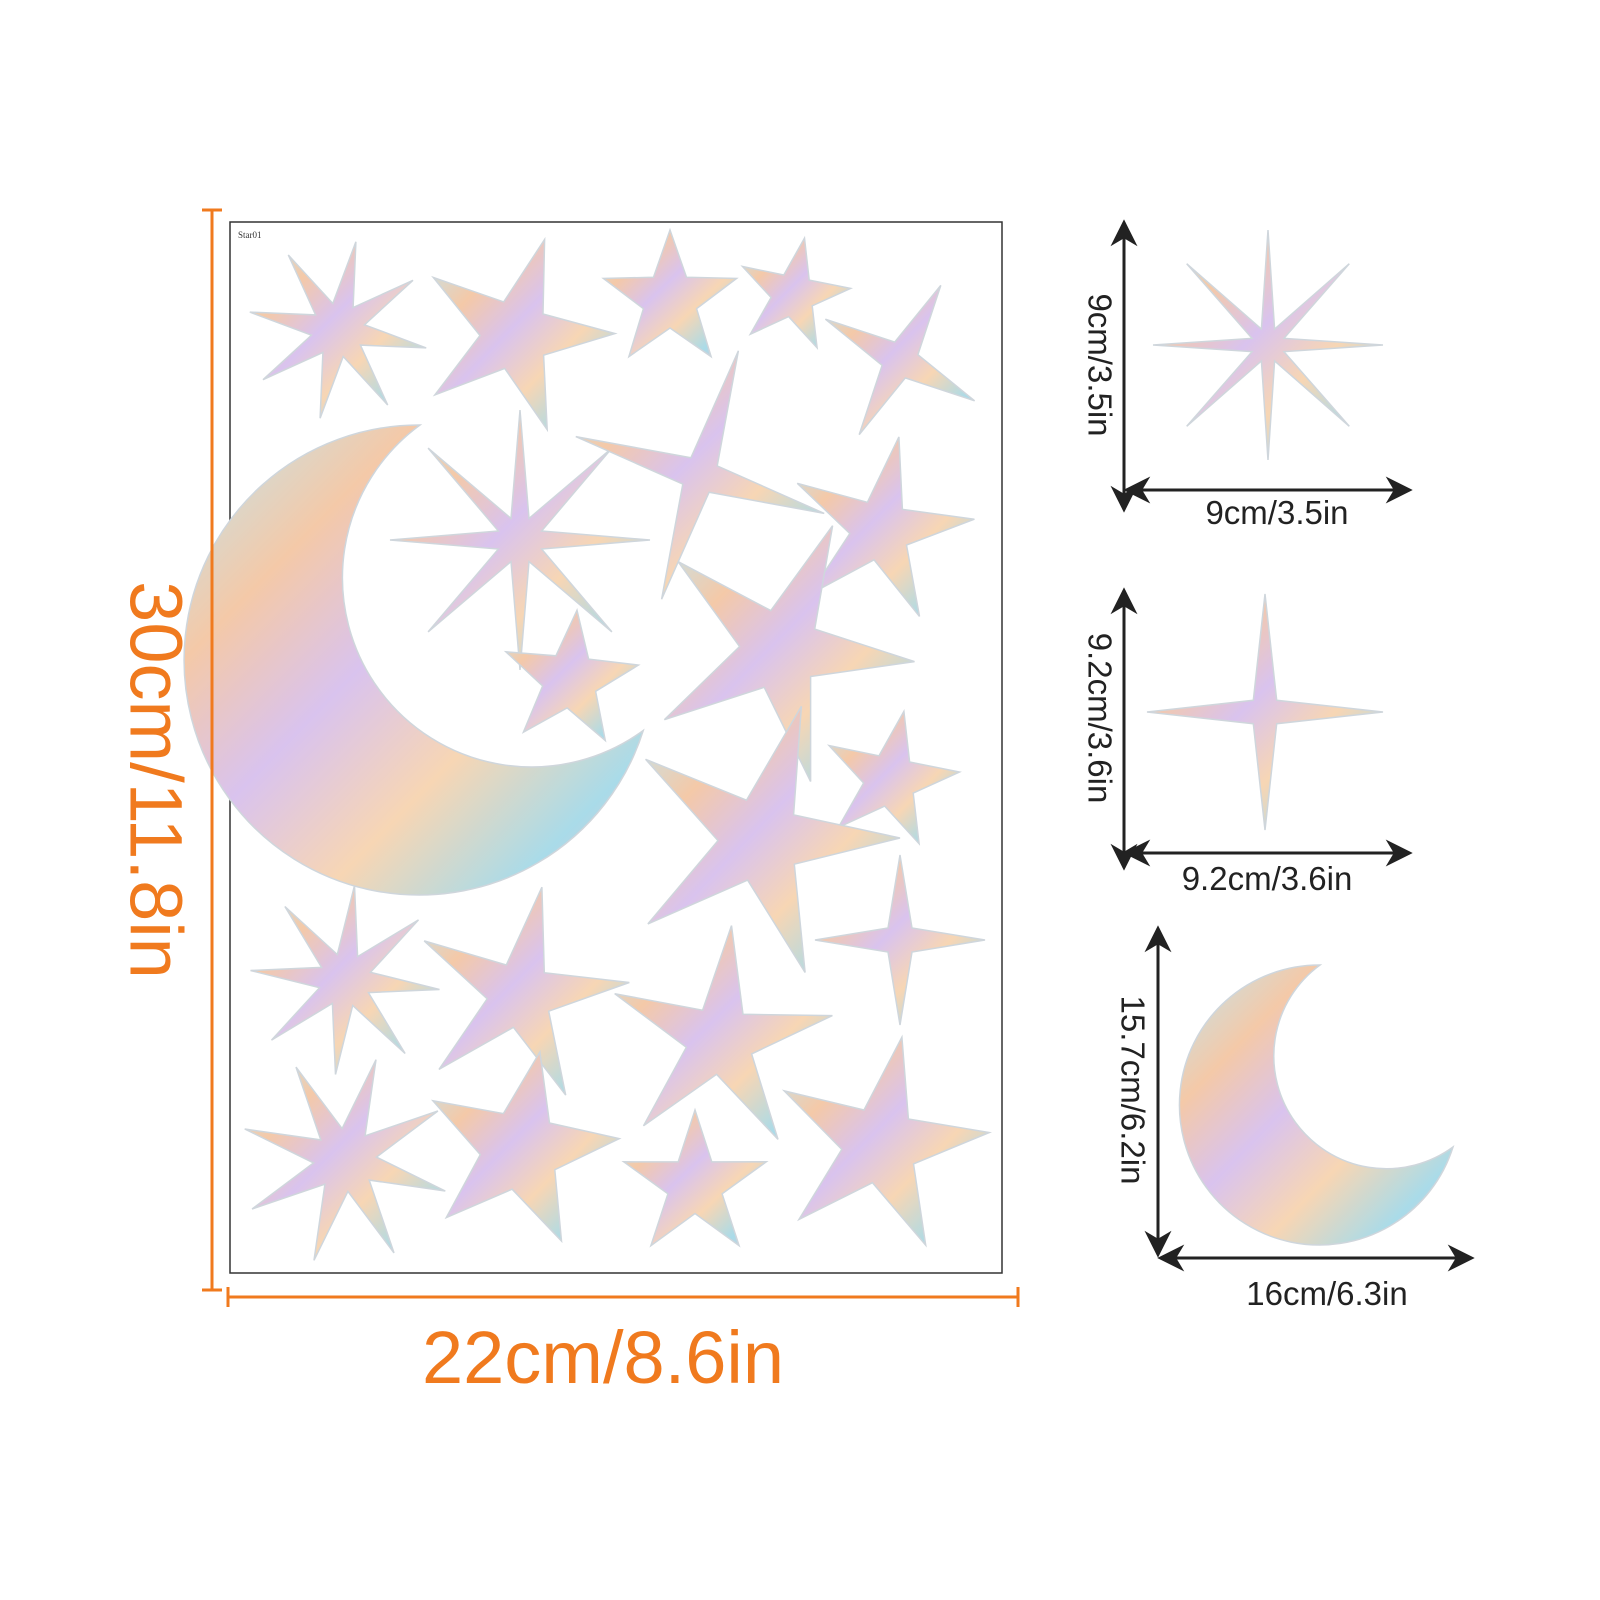 The image size is (1600, 1600). Describe the element at coordinates (250, 235) in the screenshot. I see `sheet-label: Star01` at that location.